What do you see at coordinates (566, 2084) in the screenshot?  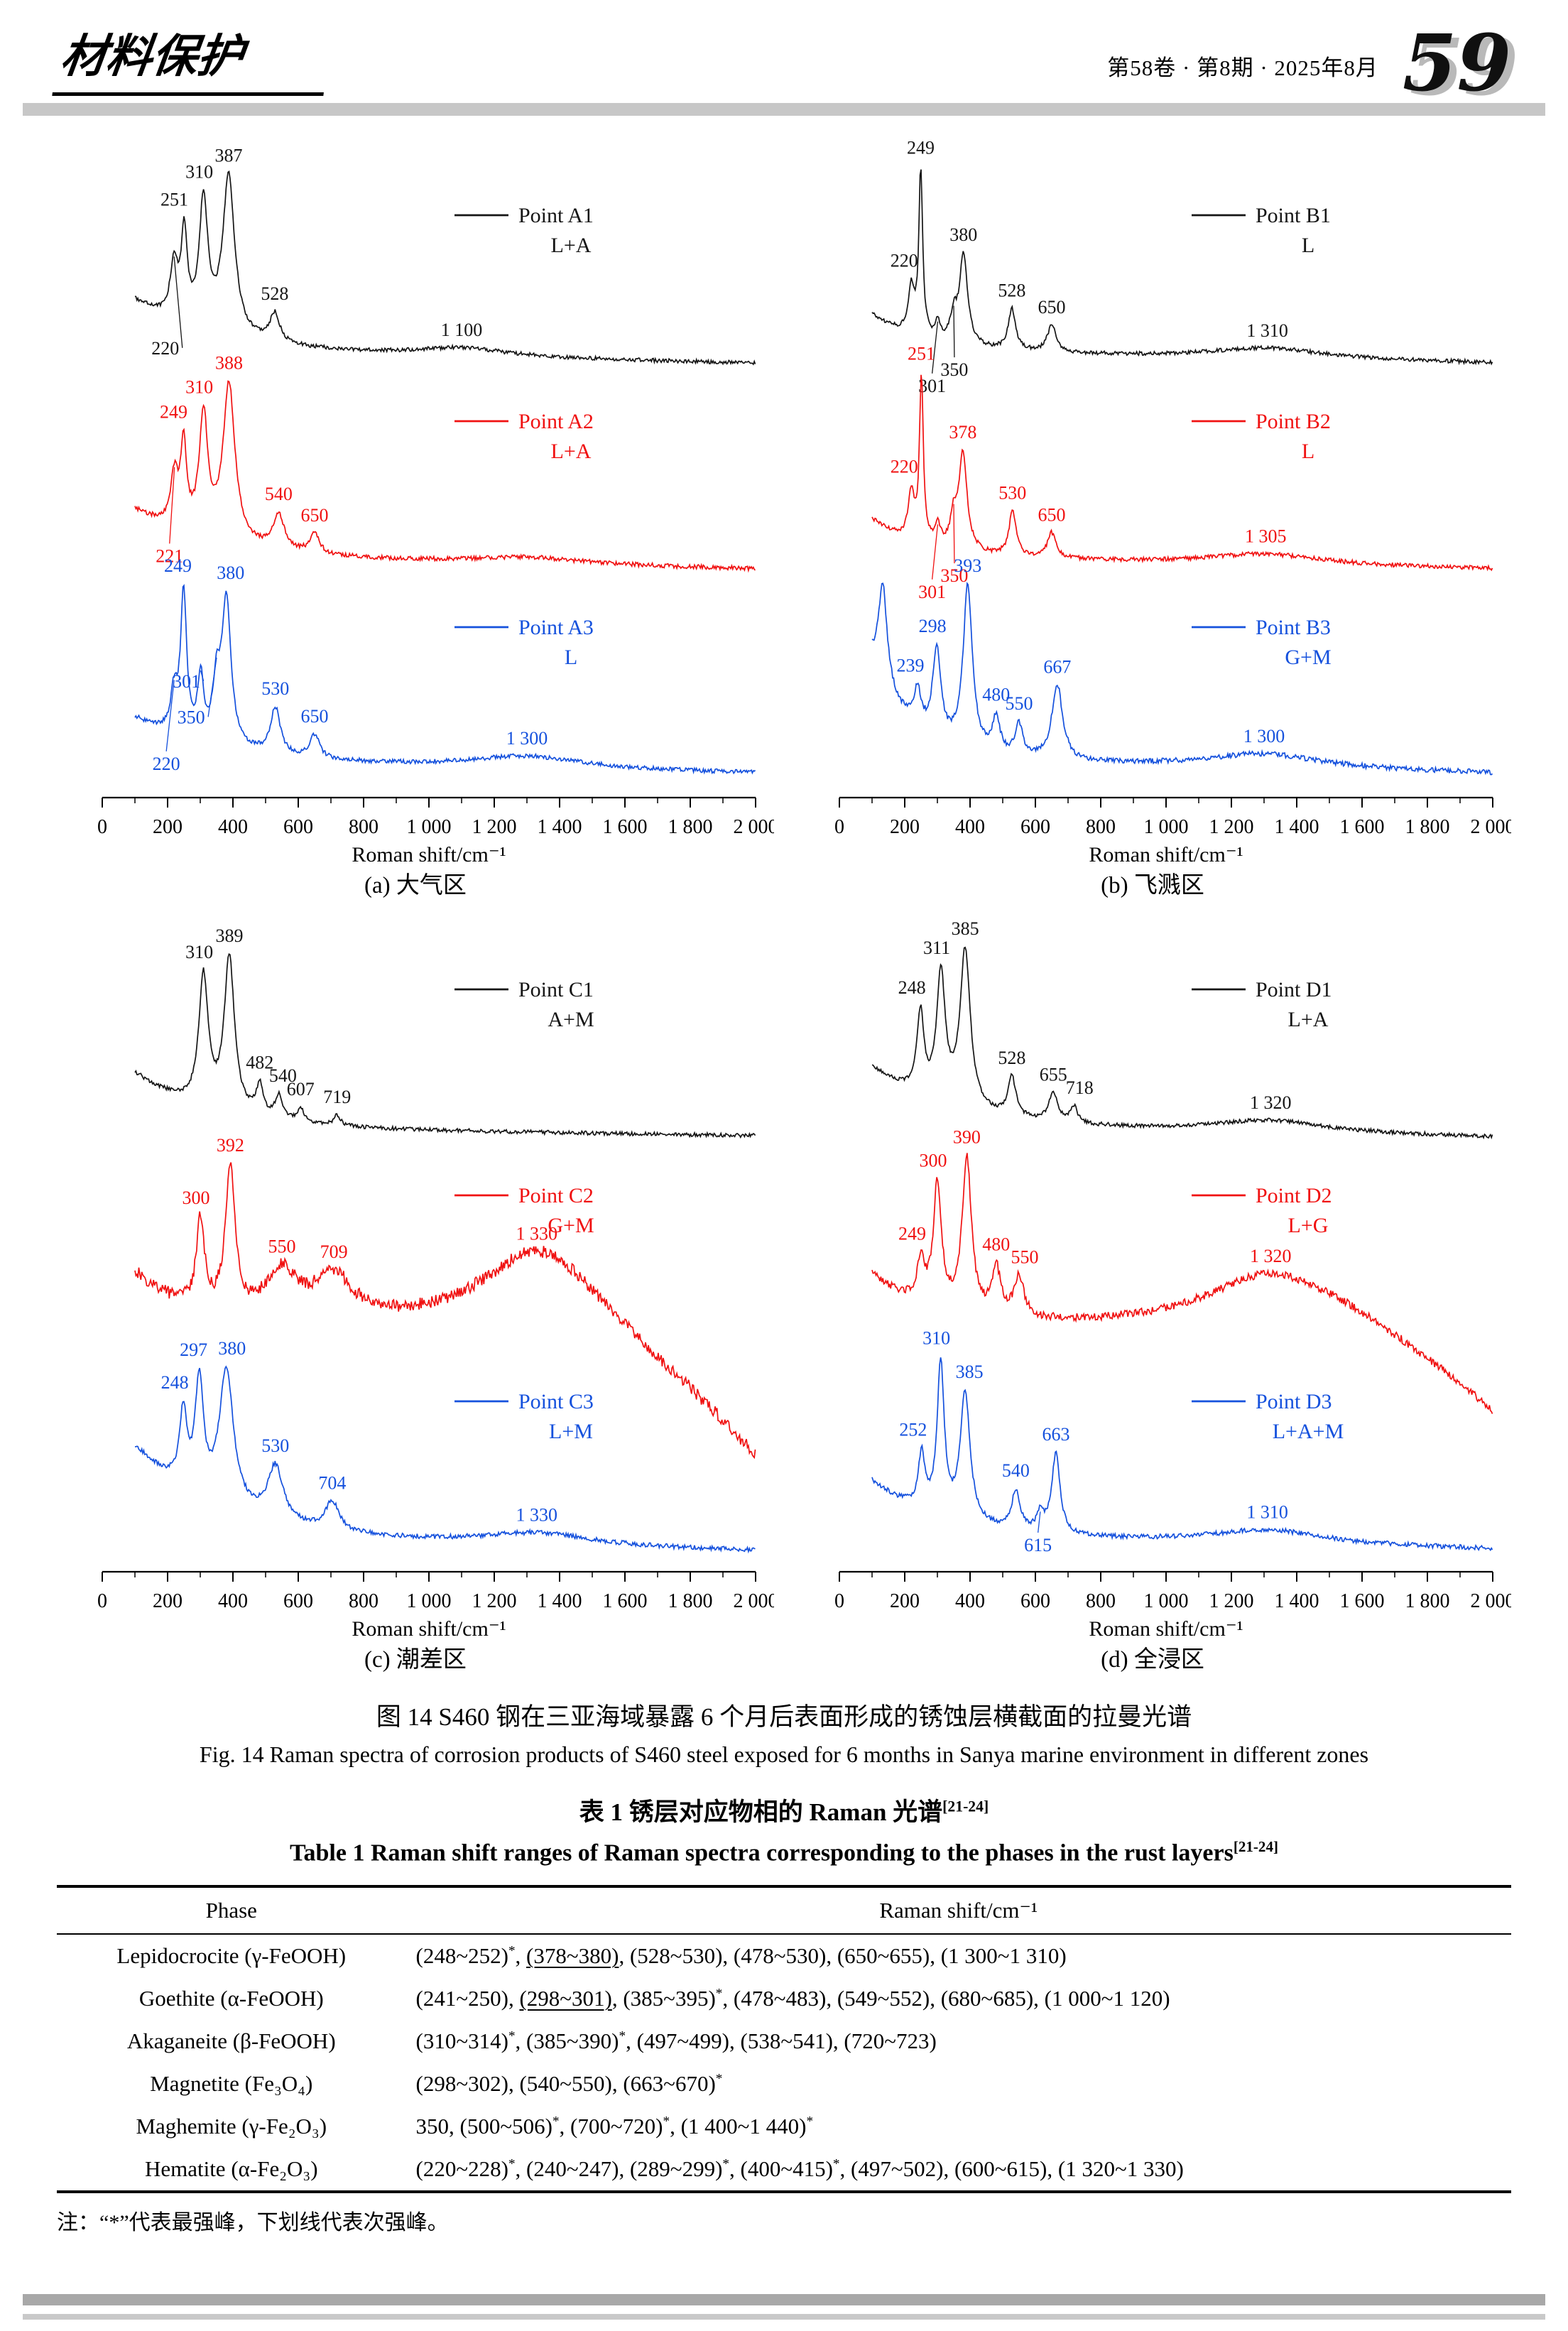 I see `shift-range: (540~550)` at bounding box center [566, 2084].